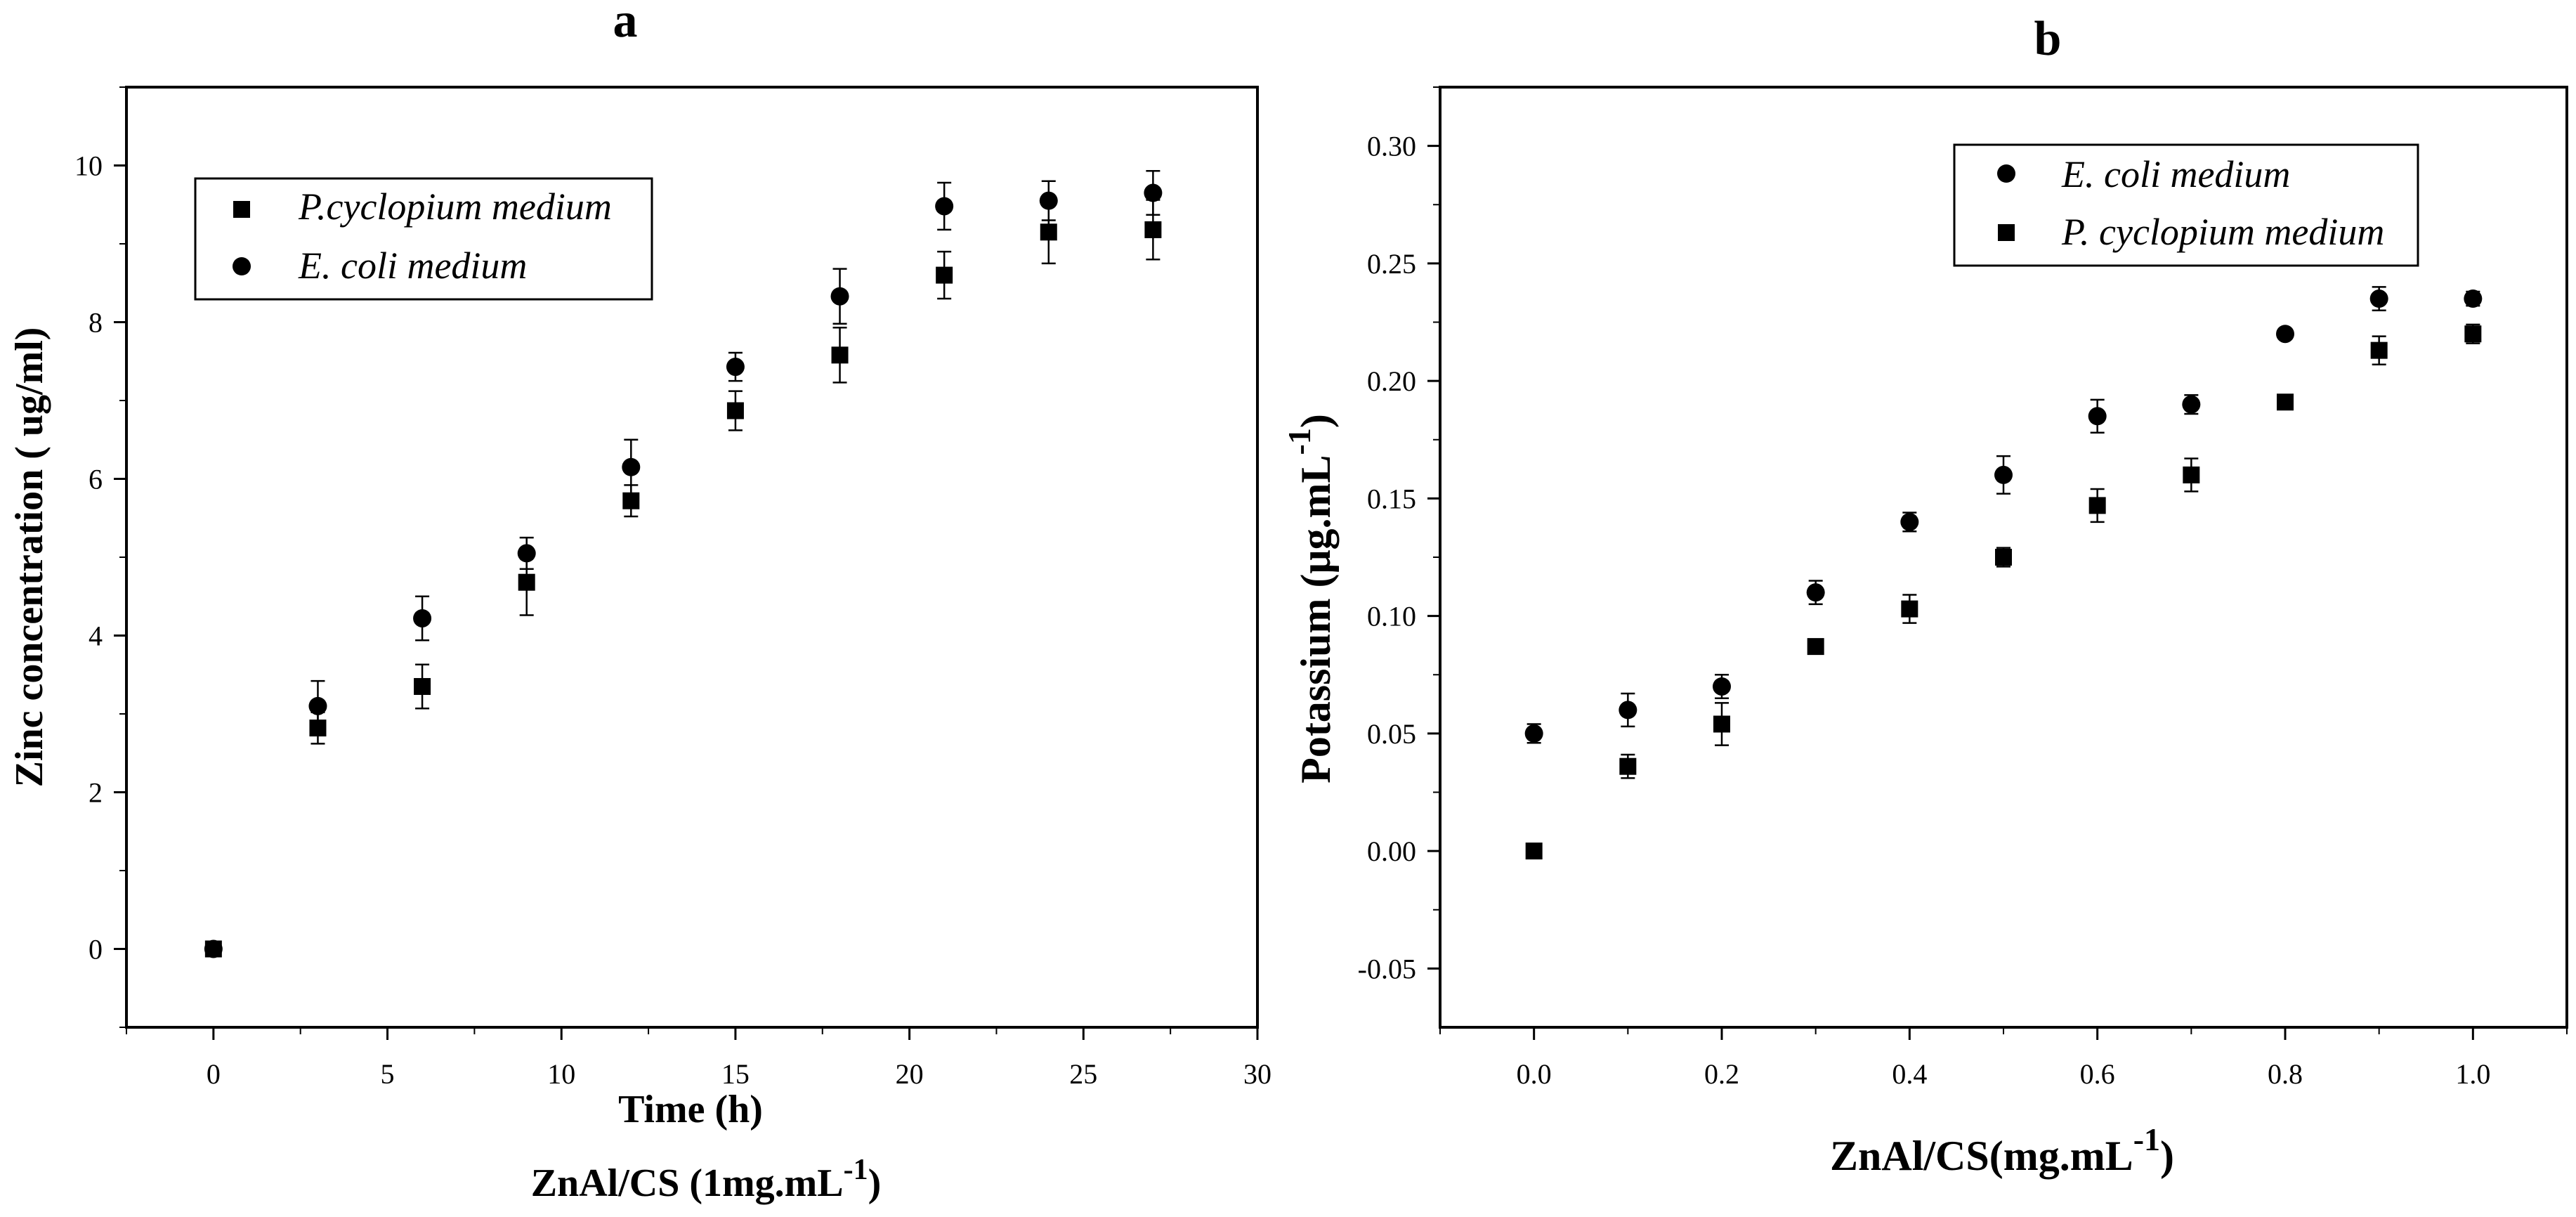  What do you see at coordinates (96, 636) in the screenshot?
I see `y-tick-label: 4` at bounding box center [96, 636].